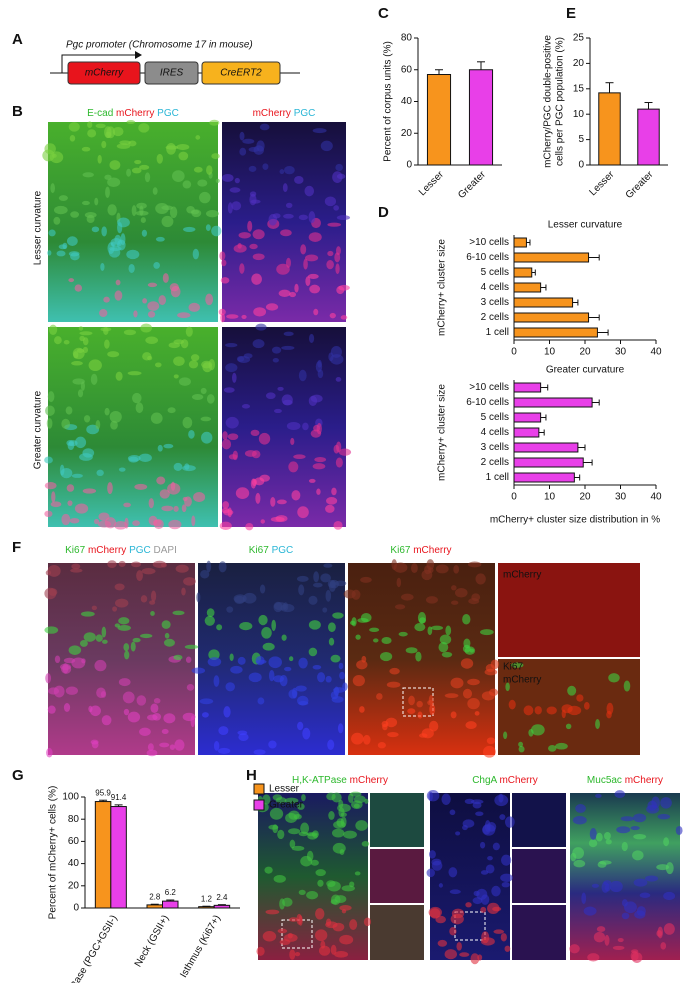 Image resolution: width=688 pixels, height=983 pixels. I want to click on y-axis-label: Percent of mCherry+ cells (%), so click(53, 853).